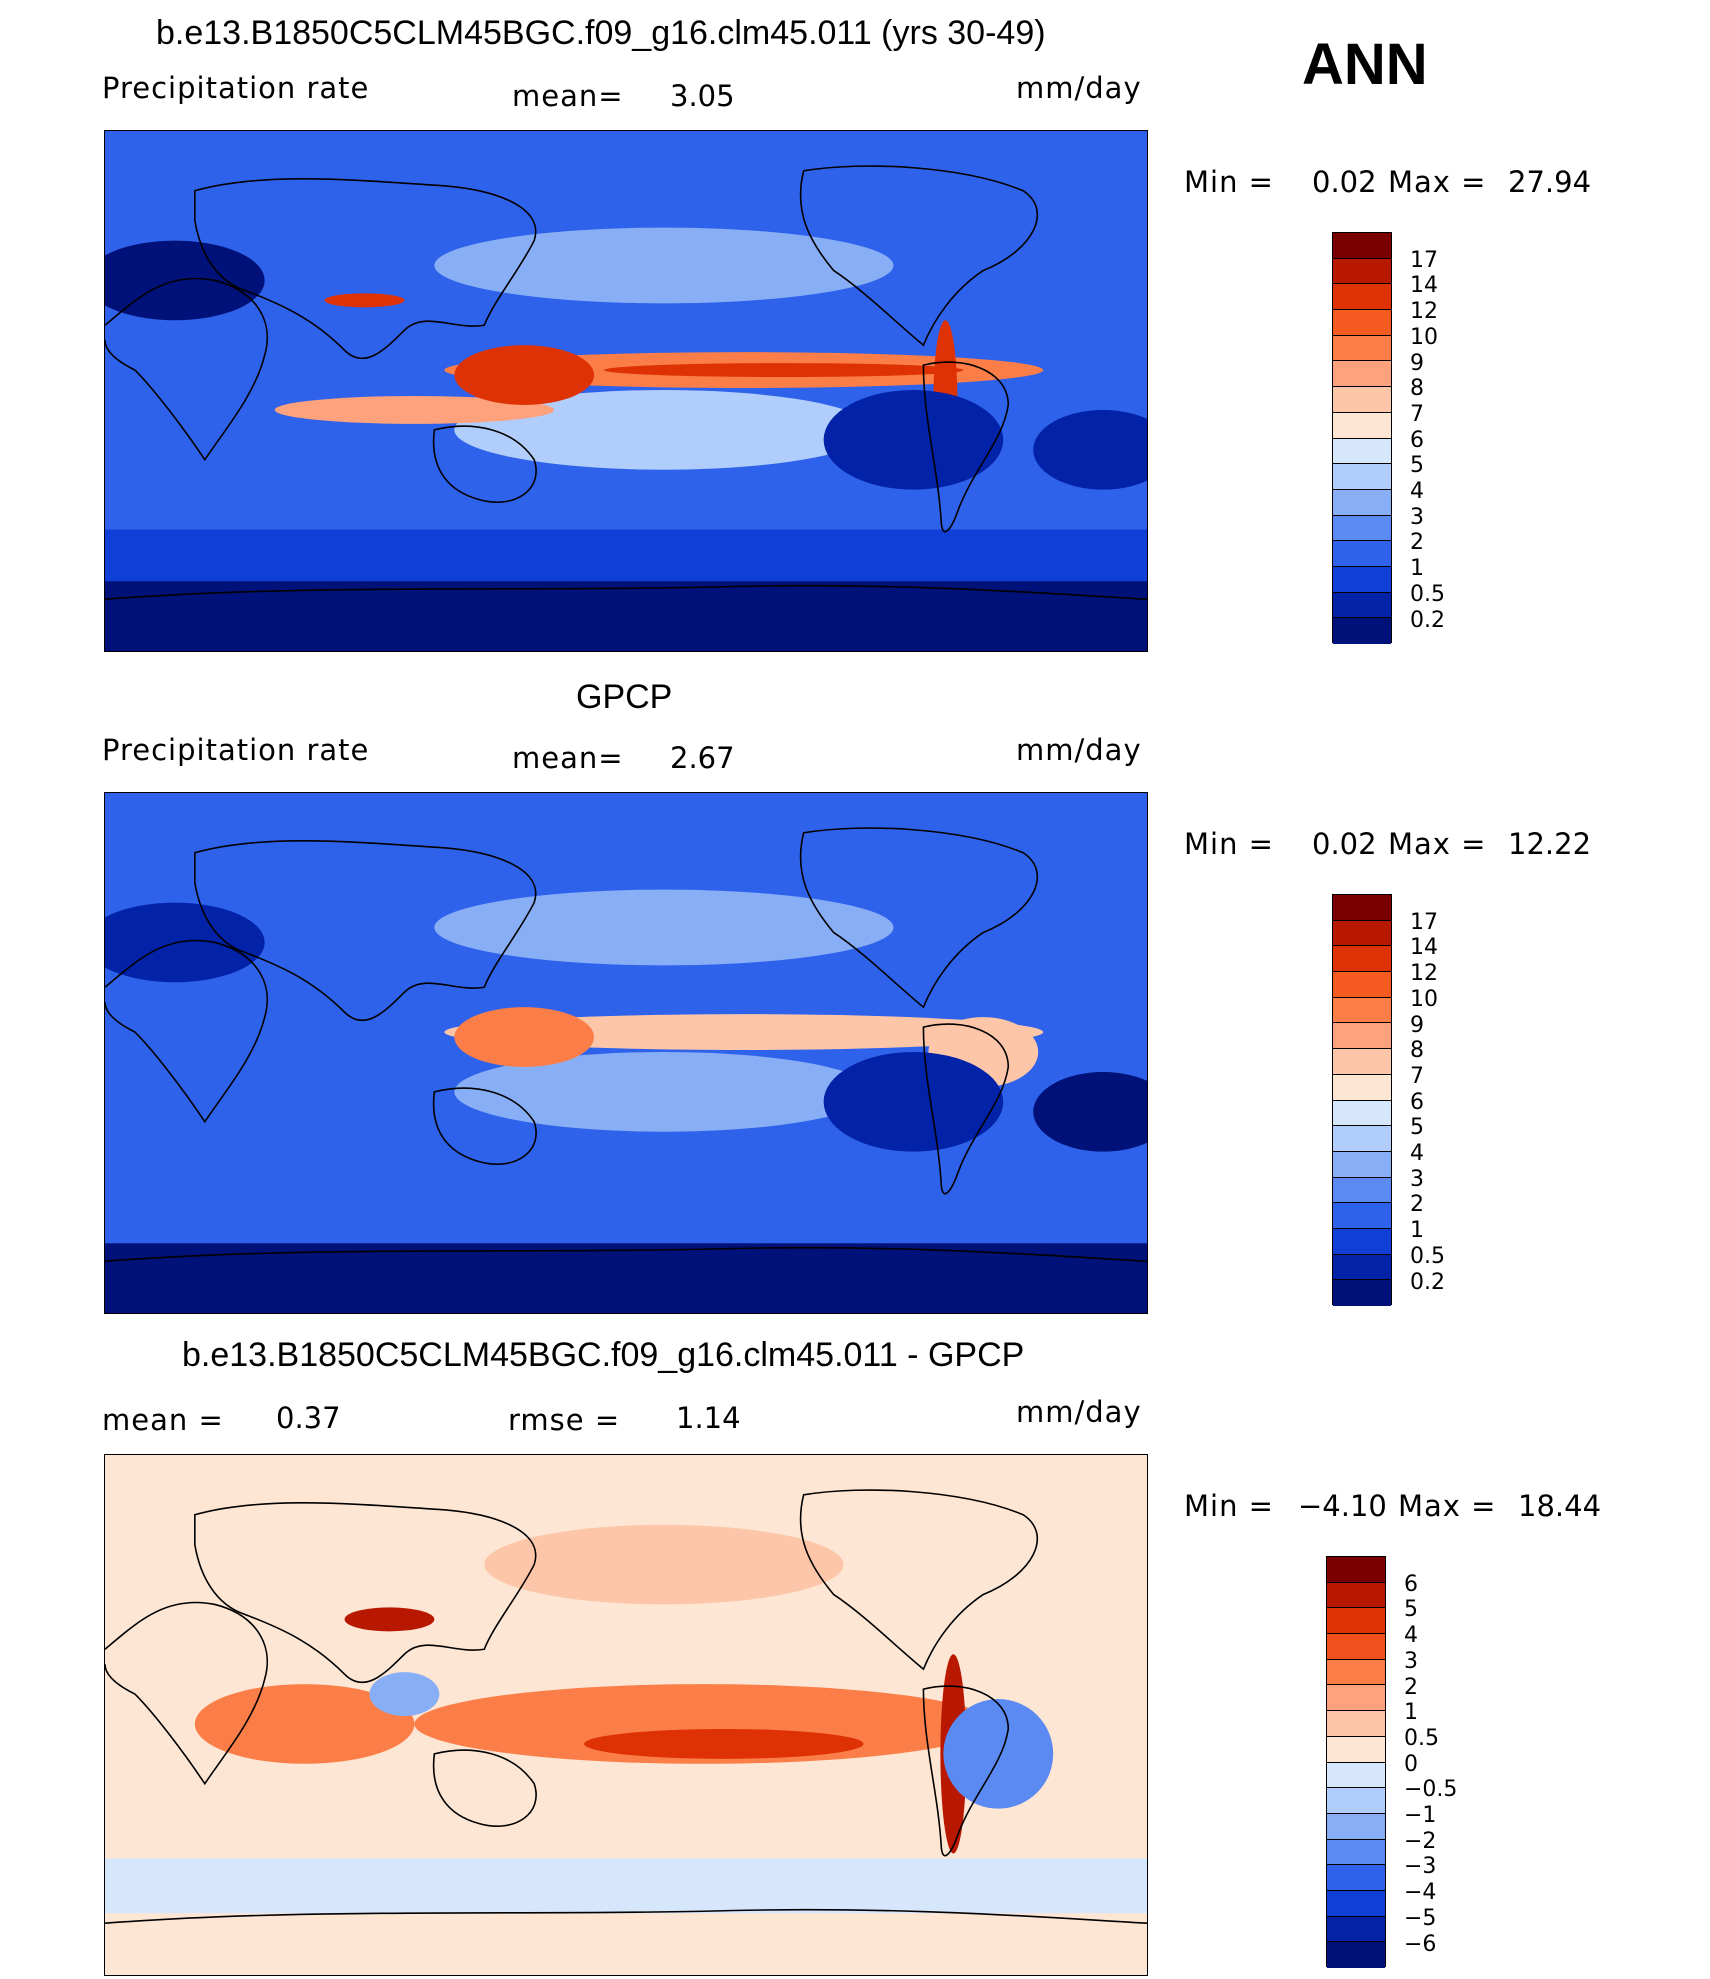 The image size is (1710, 1979). What do you see at coordinates (1420, 1918) in the screenshot?
I see `colorbar-tick-label: −5` at bounding box center [1420, 1918].